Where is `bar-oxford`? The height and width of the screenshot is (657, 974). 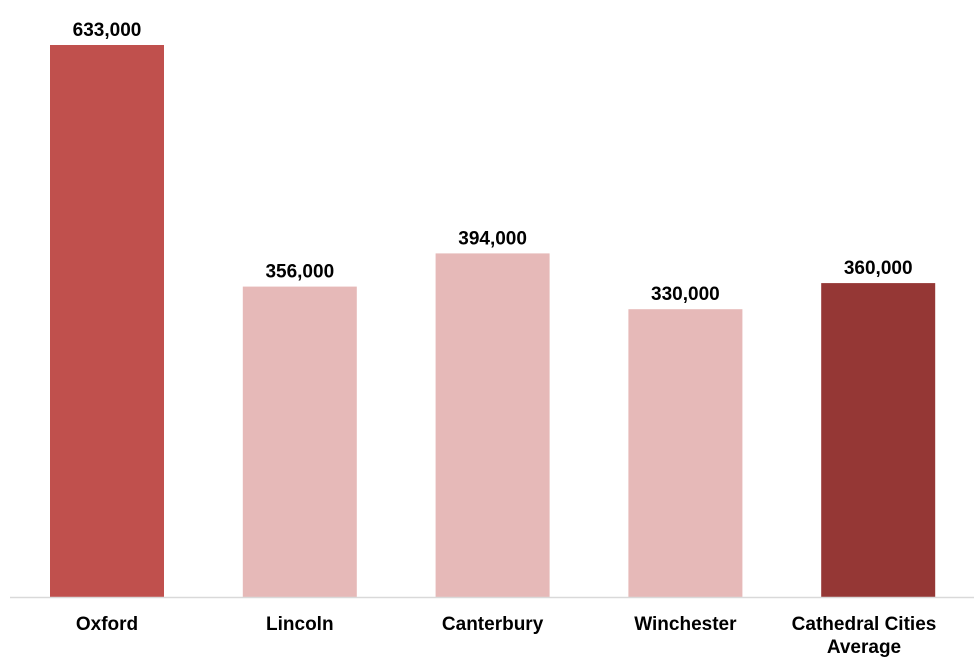
bar-oxford is located at coordinates (107, 321).